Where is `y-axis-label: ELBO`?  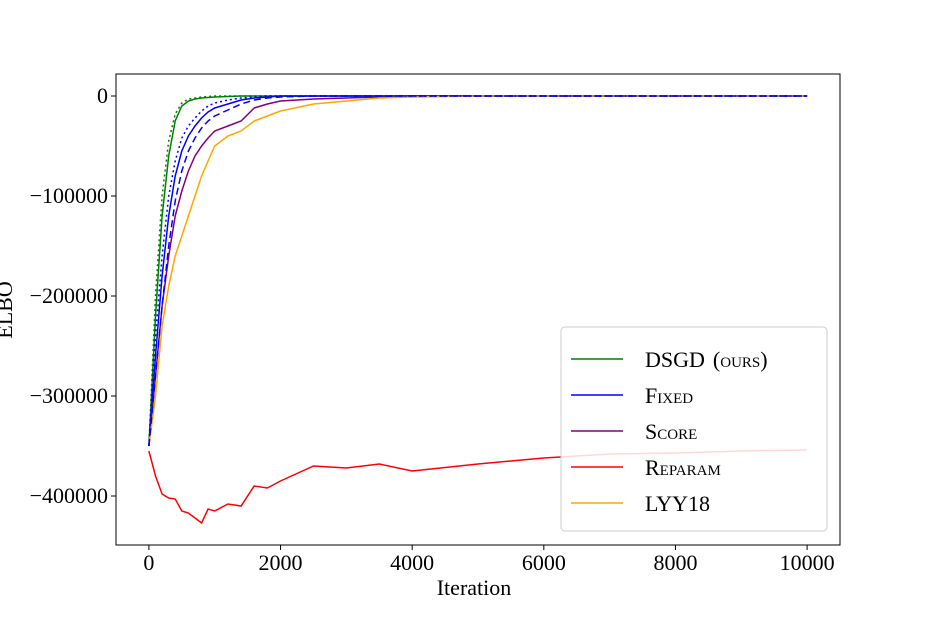
y-axis-label: ELBO is located at coordinates (8, 309).